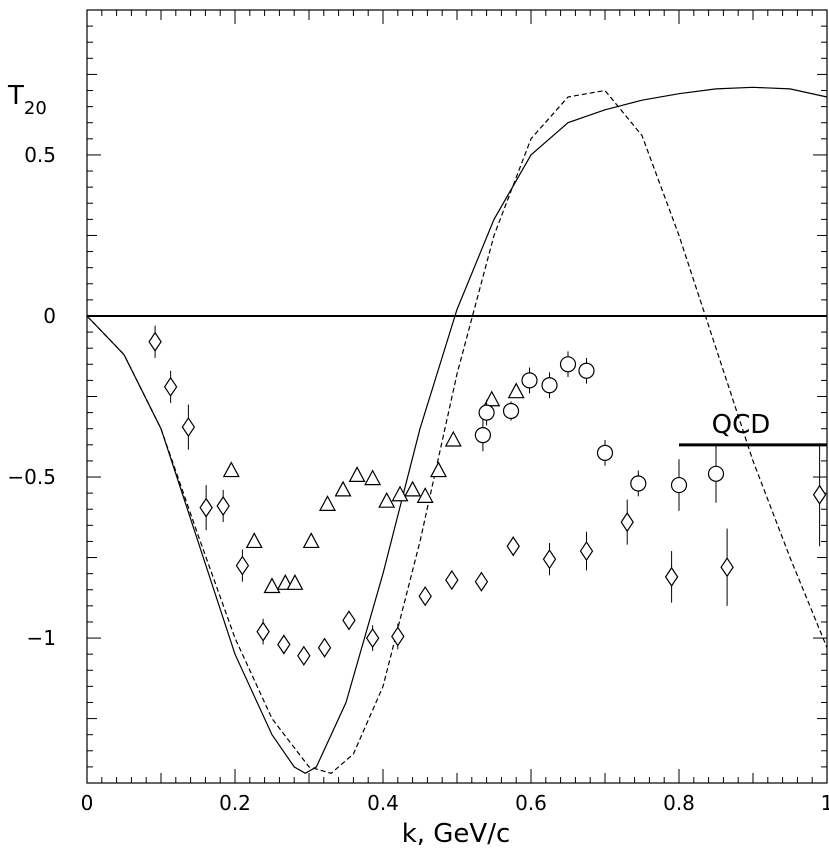  What do you see at coordinates (41, 638) in the screenshot?
I see `y-tick-label: −1` at bounding box center [41, 638].